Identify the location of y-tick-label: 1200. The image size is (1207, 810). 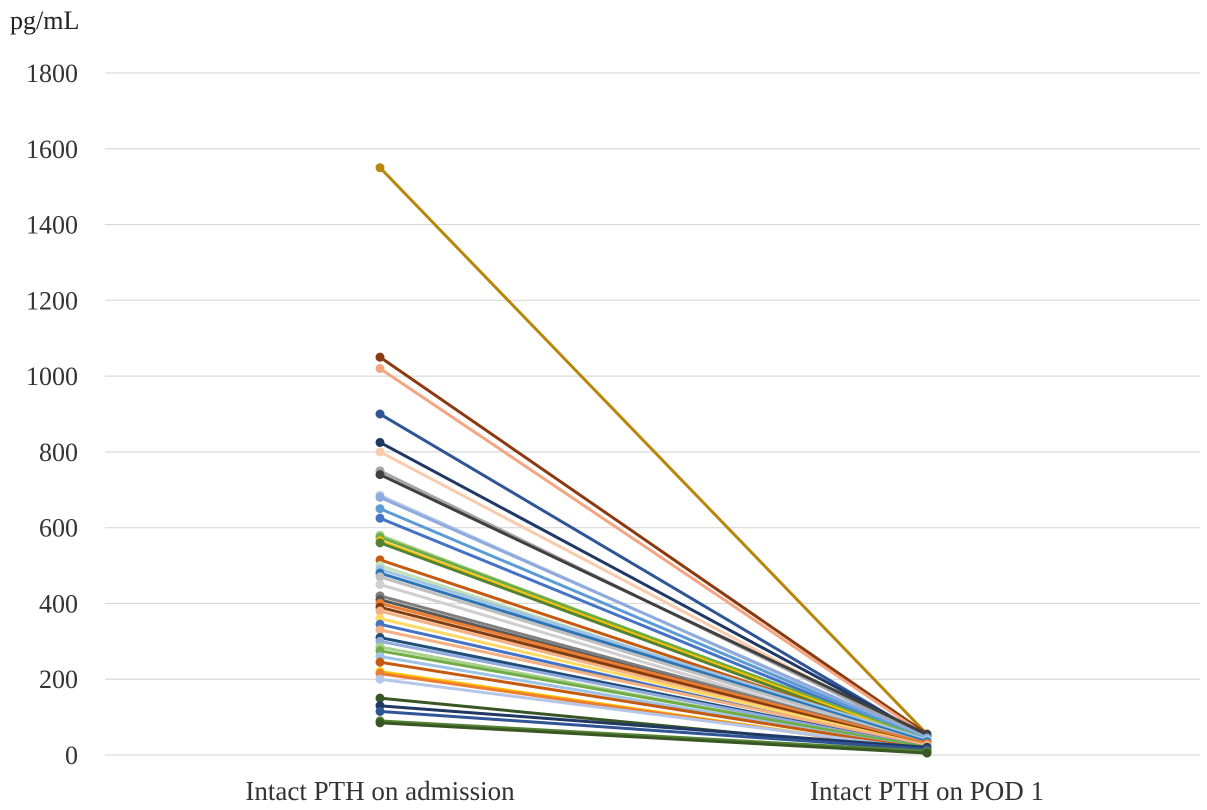
(52, 300).